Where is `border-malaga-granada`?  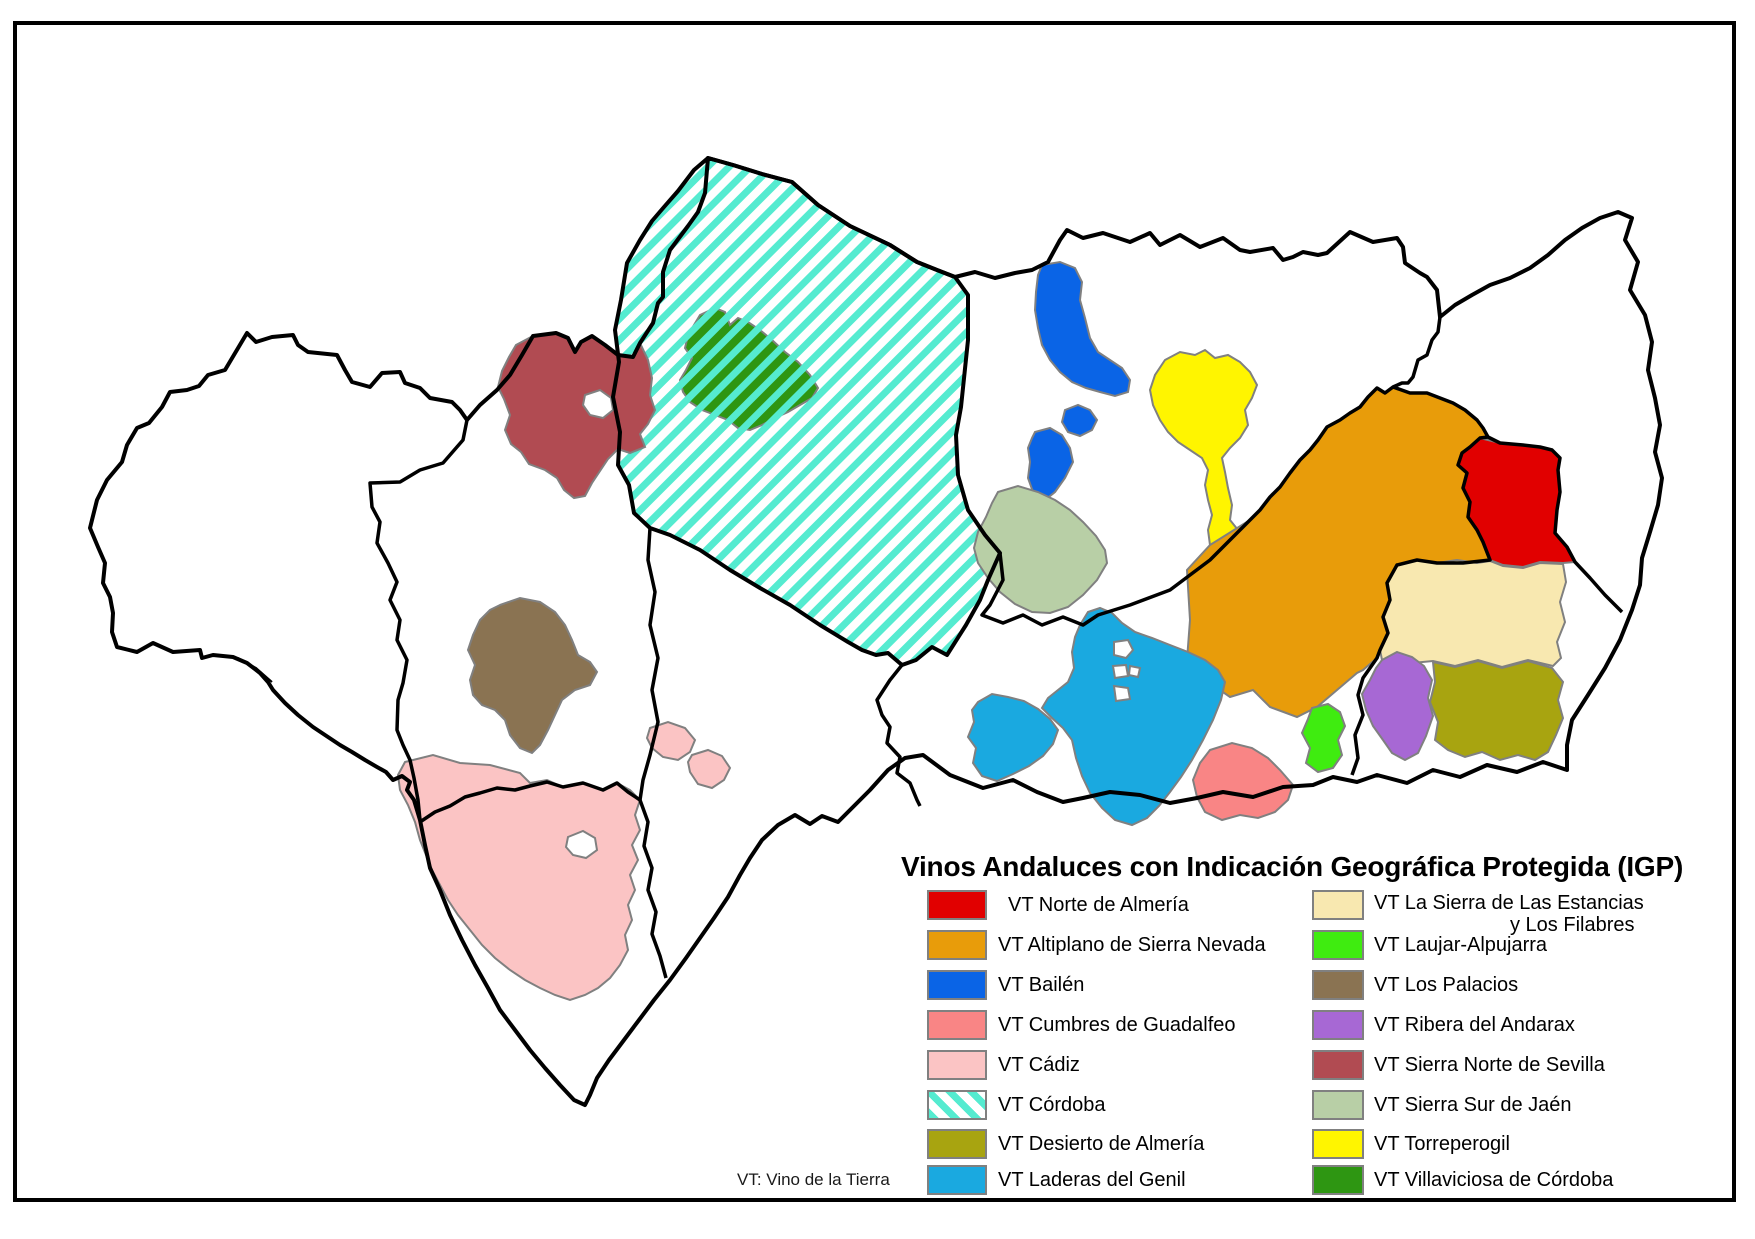 border-malaga-granada is located at coordinates (898, 735).